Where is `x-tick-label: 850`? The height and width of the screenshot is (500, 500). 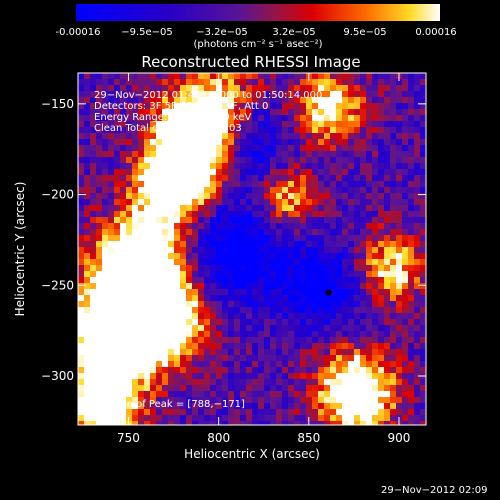 x-tick-label: 850 is located at coordinates (308, 438).